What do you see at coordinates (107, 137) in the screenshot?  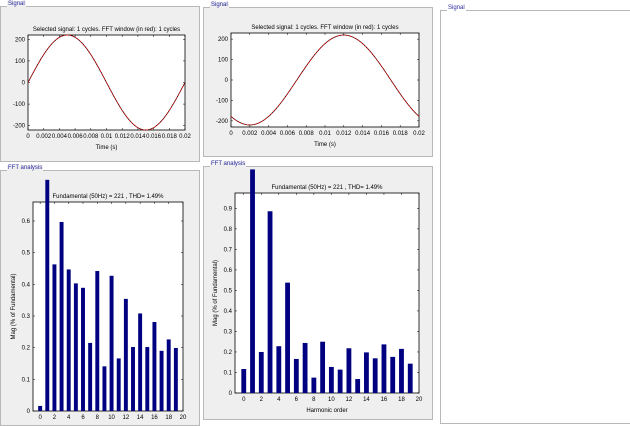 I see `x-tick-label: 0.01` at bounding box center [107, 137].